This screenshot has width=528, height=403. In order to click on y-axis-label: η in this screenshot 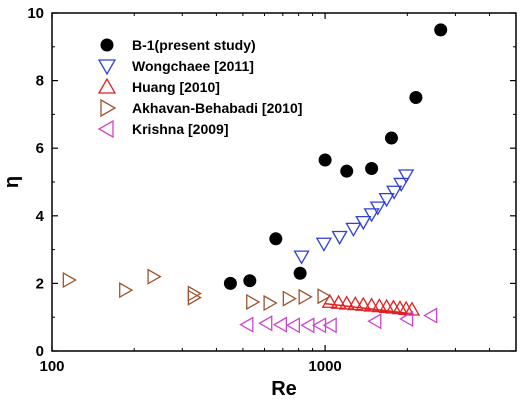, I will do `click(12, 182)`.